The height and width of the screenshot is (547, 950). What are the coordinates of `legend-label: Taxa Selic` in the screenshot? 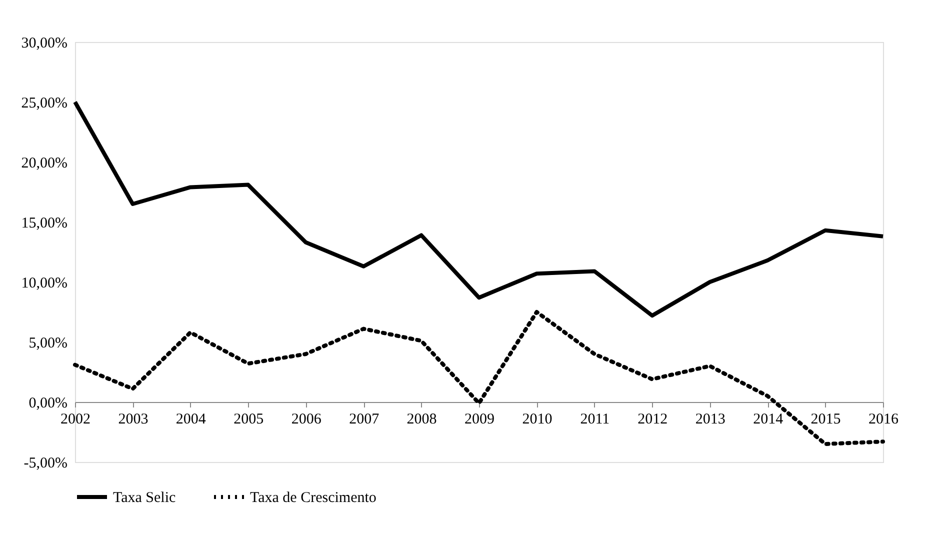 It's located at (144, 498).